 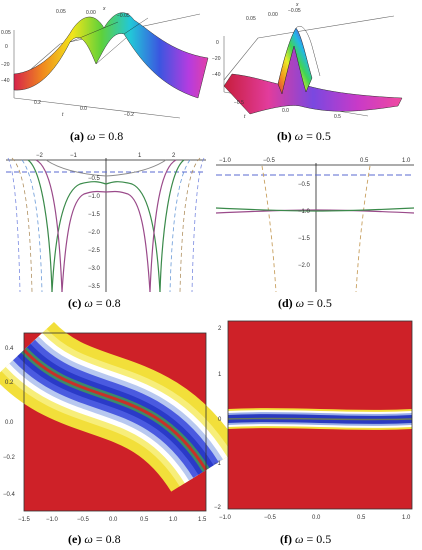 What do you see at coordinates (97, 108) in the screenshot?
I see `panel-a-t-axis` at bounding box center [97, 108].